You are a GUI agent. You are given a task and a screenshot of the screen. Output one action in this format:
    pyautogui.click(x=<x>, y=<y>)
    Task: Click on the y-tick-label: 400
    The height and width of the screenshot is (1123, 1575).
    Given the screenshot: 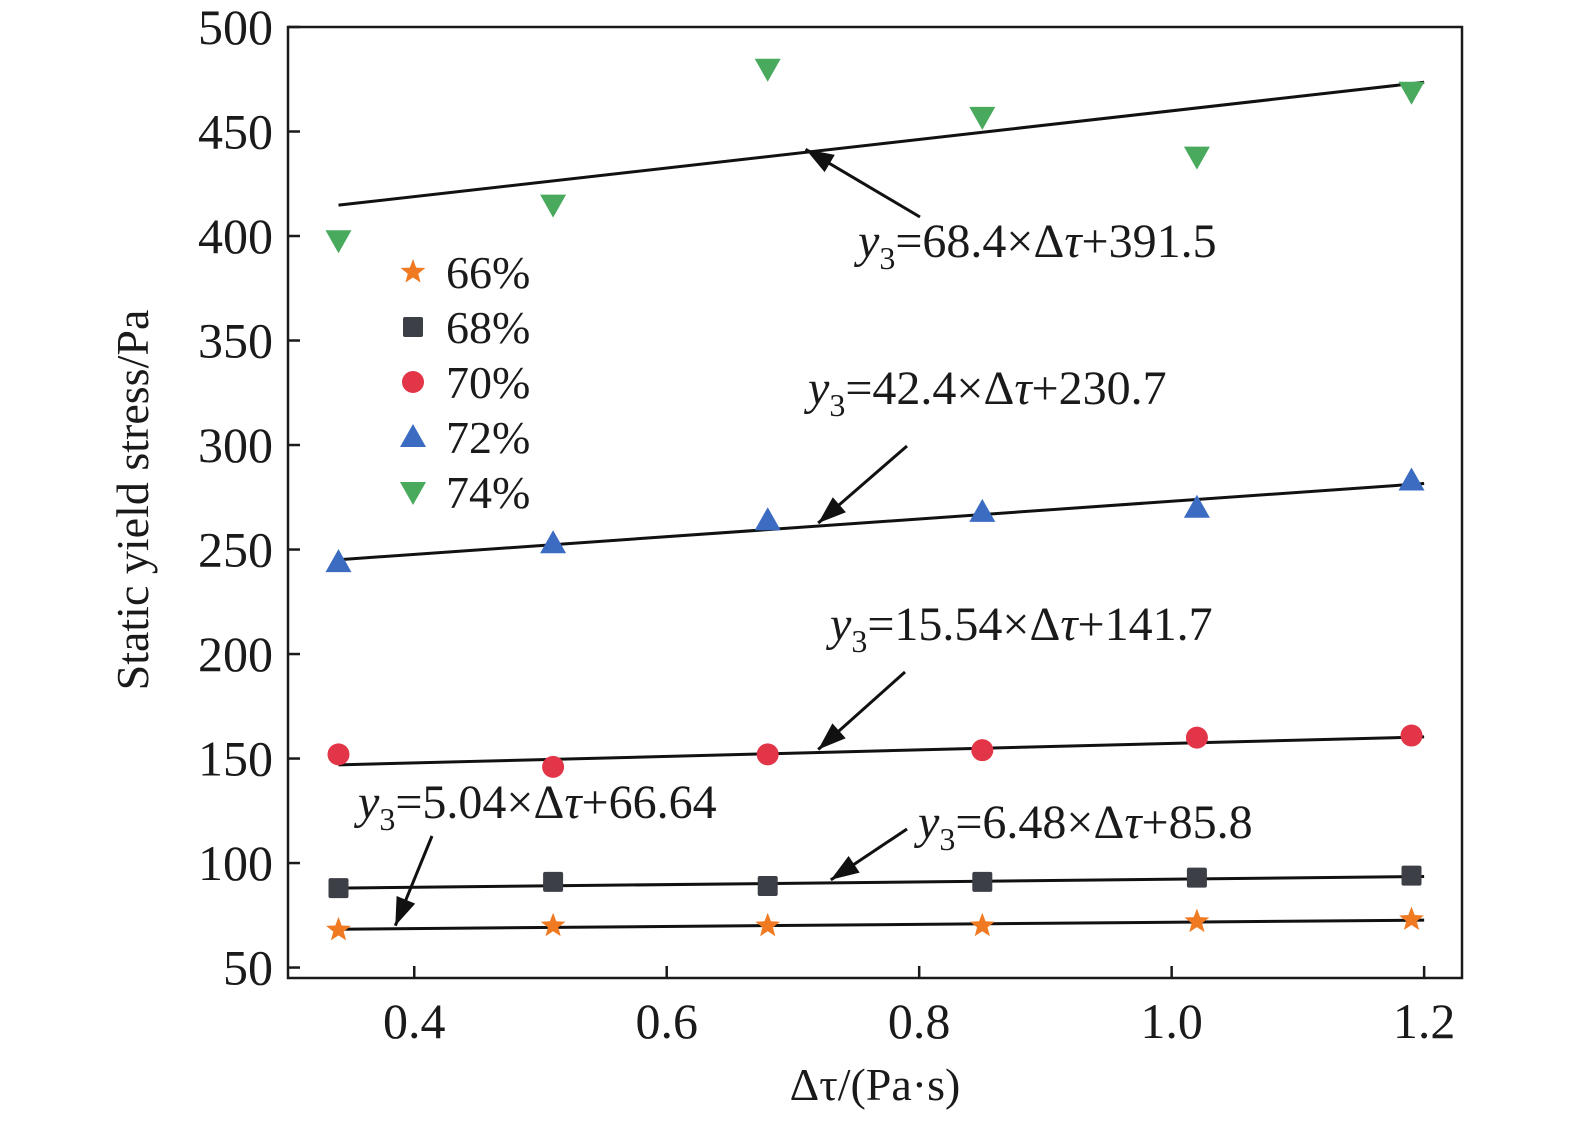 What is the action you would take?
    pyautogui.click(x=235, y=236)
    